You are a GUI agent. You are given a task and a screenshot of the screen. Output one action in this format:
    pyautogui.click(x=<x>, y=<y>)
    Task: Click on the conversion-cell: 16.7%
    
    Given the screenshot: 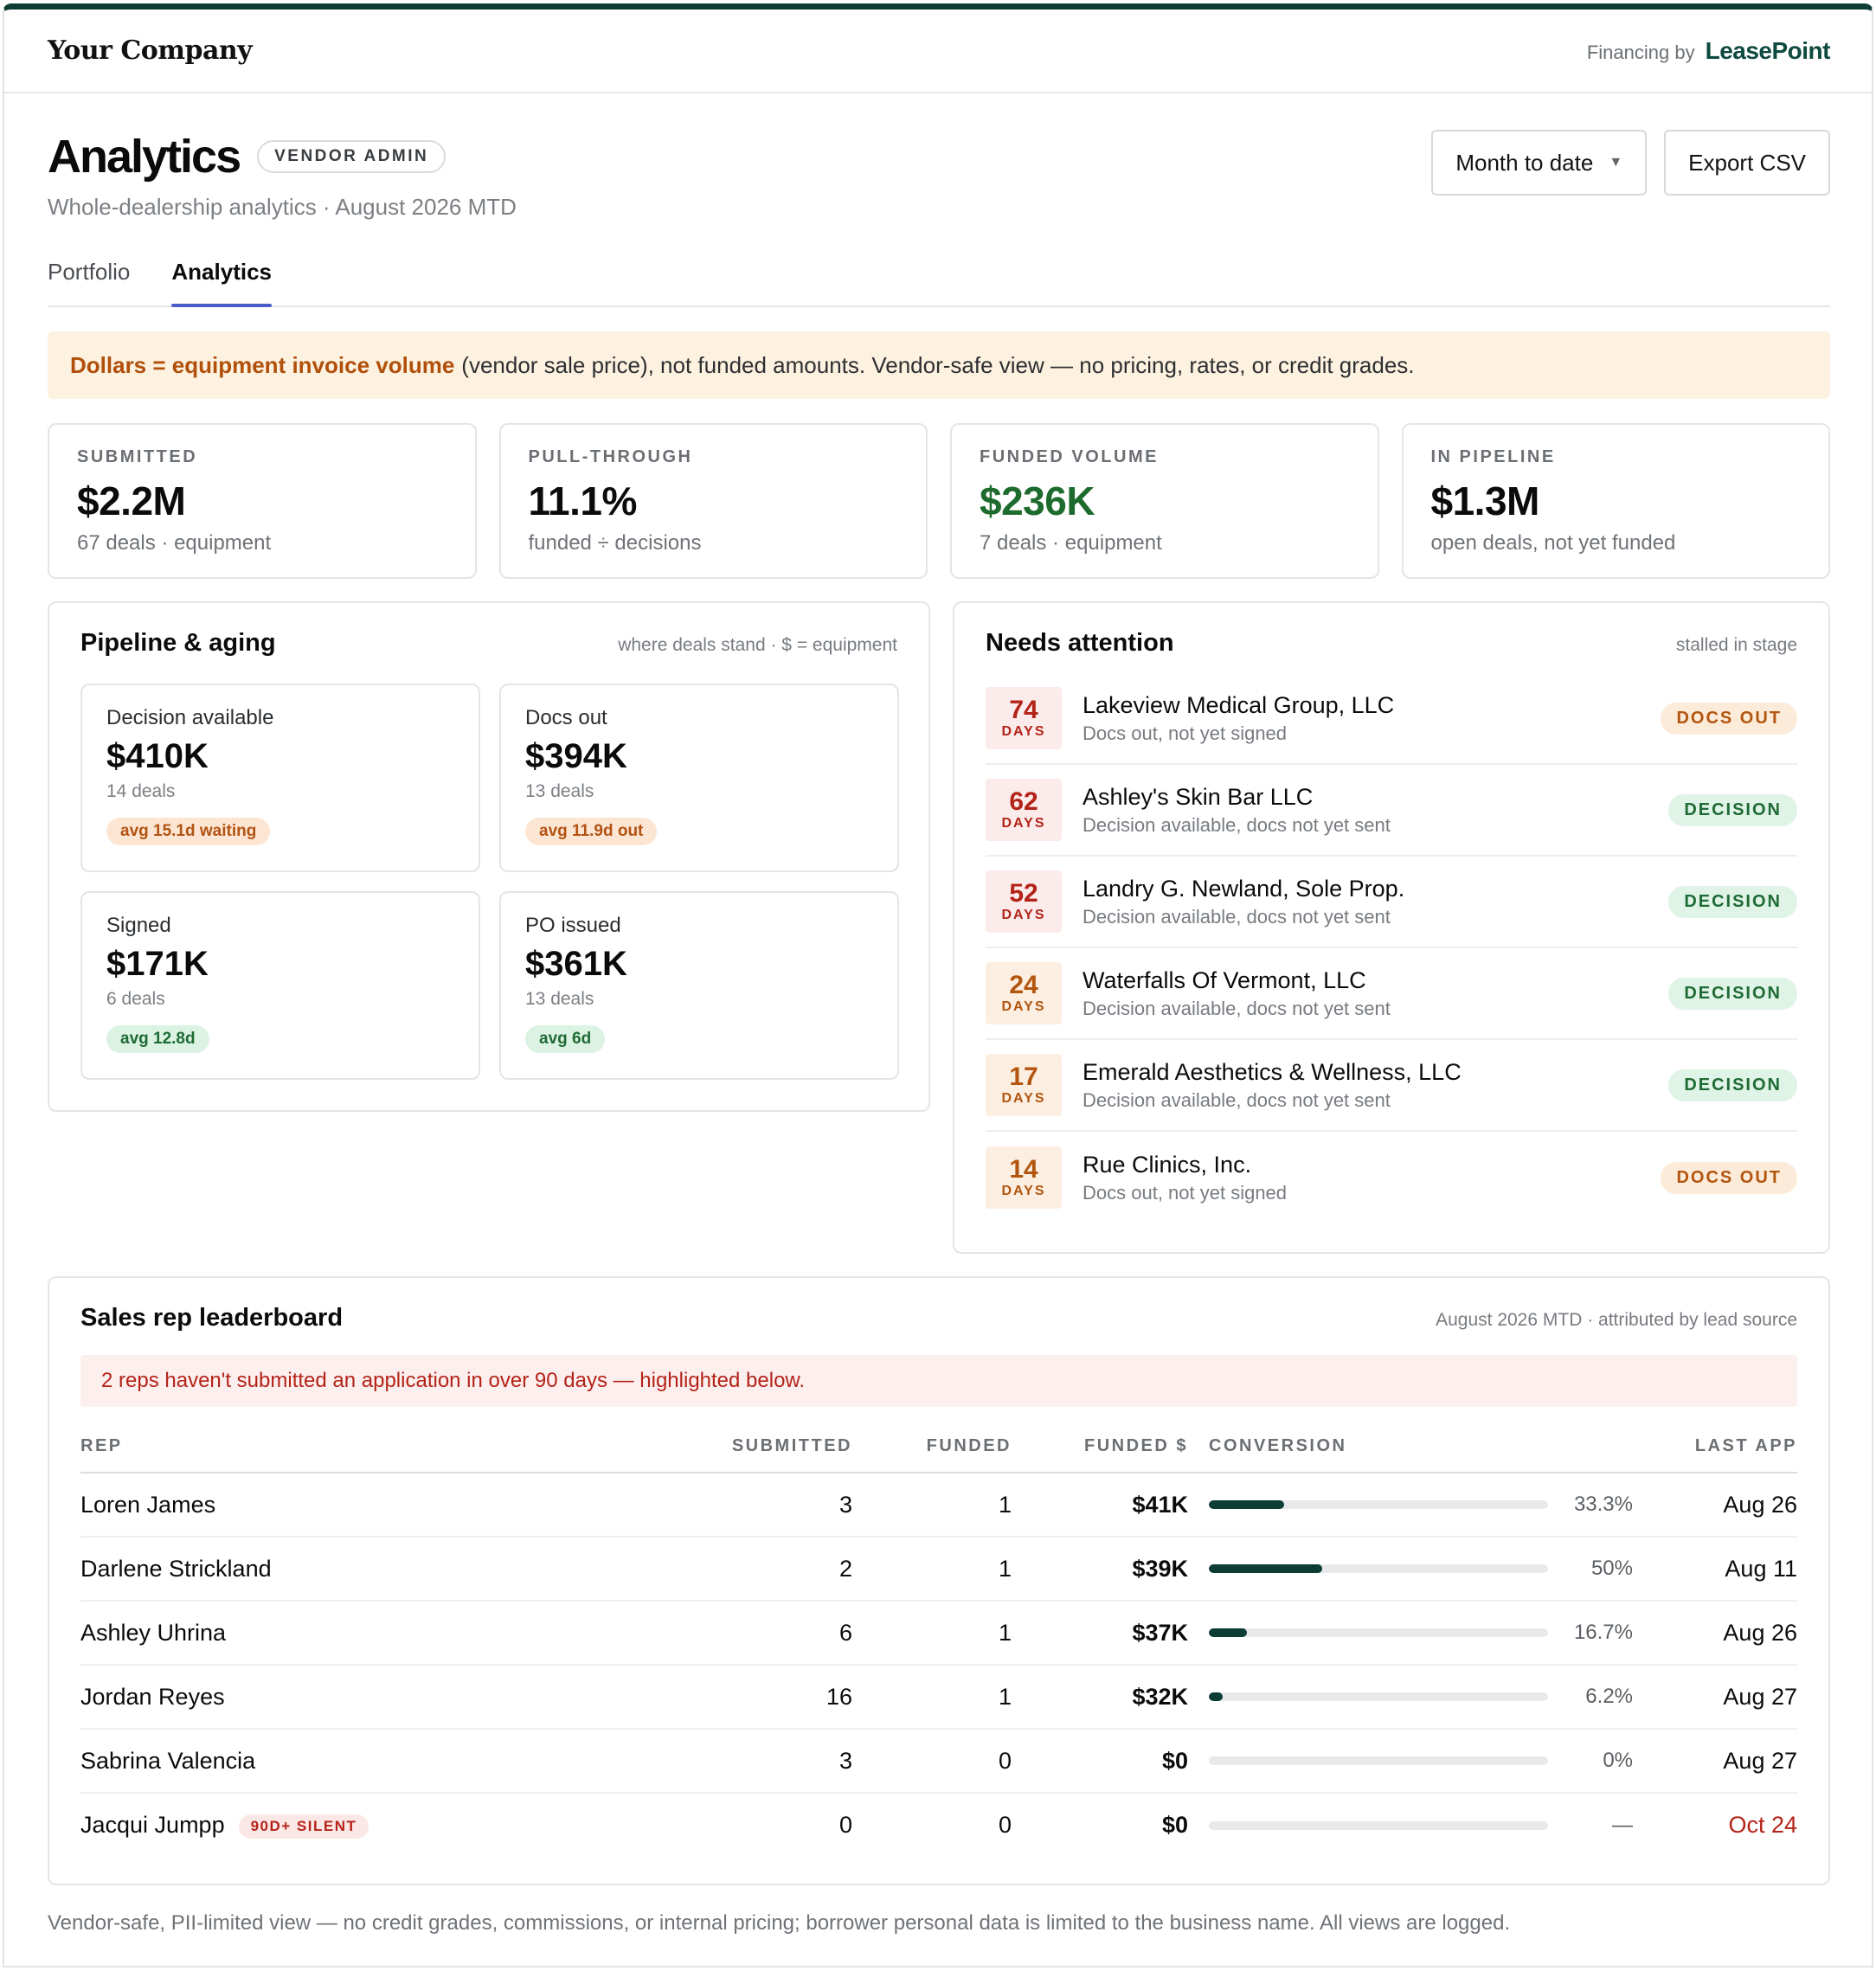 What is the action you would take?
    pyautogui.click(x=1410, y=1633)
    